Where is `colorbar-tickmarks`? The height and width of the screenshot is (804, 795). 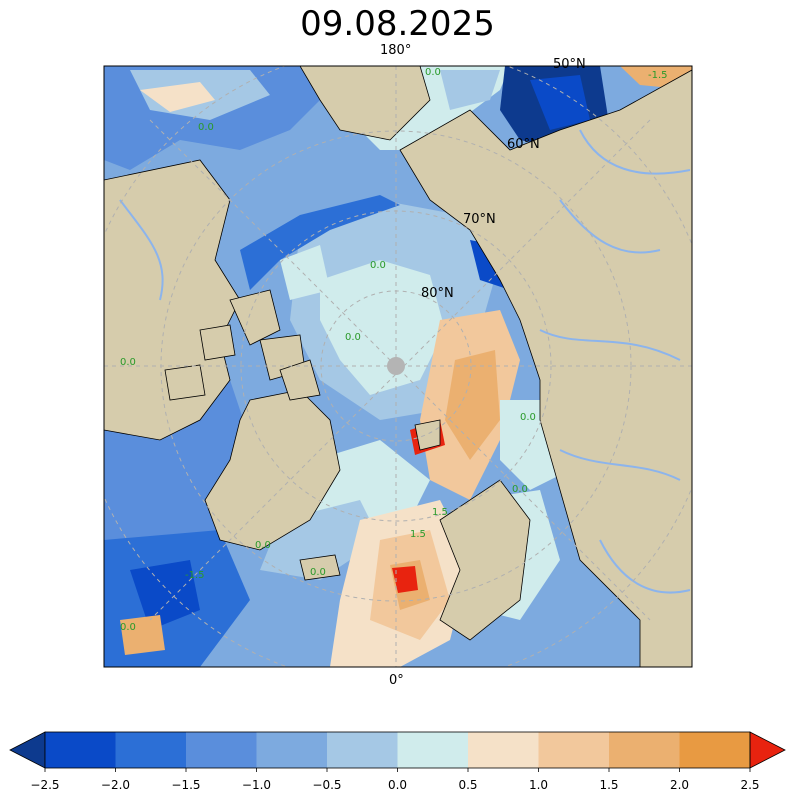 colorbar-tickmarks is located at coordinates (397, 770).